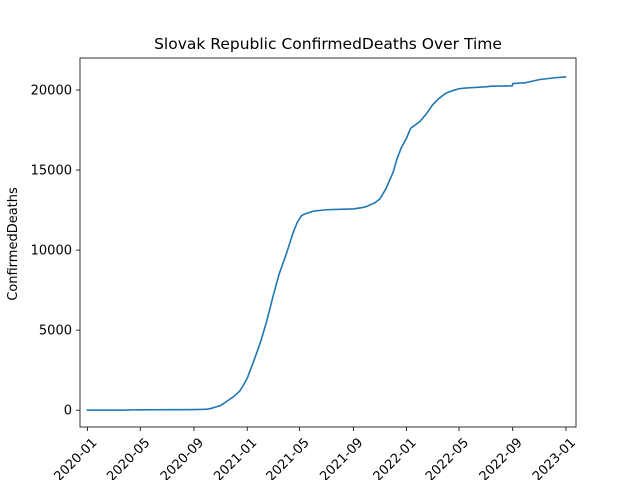 The image size is (640, 480). I want to click on y-axis: 0 5000 10000 15000 20000, so click(55, 251).